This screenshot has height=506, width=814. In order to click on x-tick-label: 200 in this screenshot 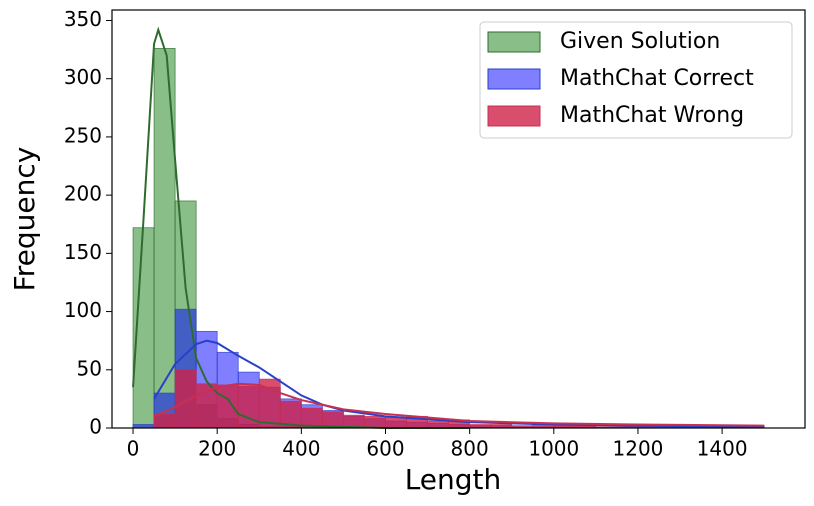, I will do `click(217, 449)`.